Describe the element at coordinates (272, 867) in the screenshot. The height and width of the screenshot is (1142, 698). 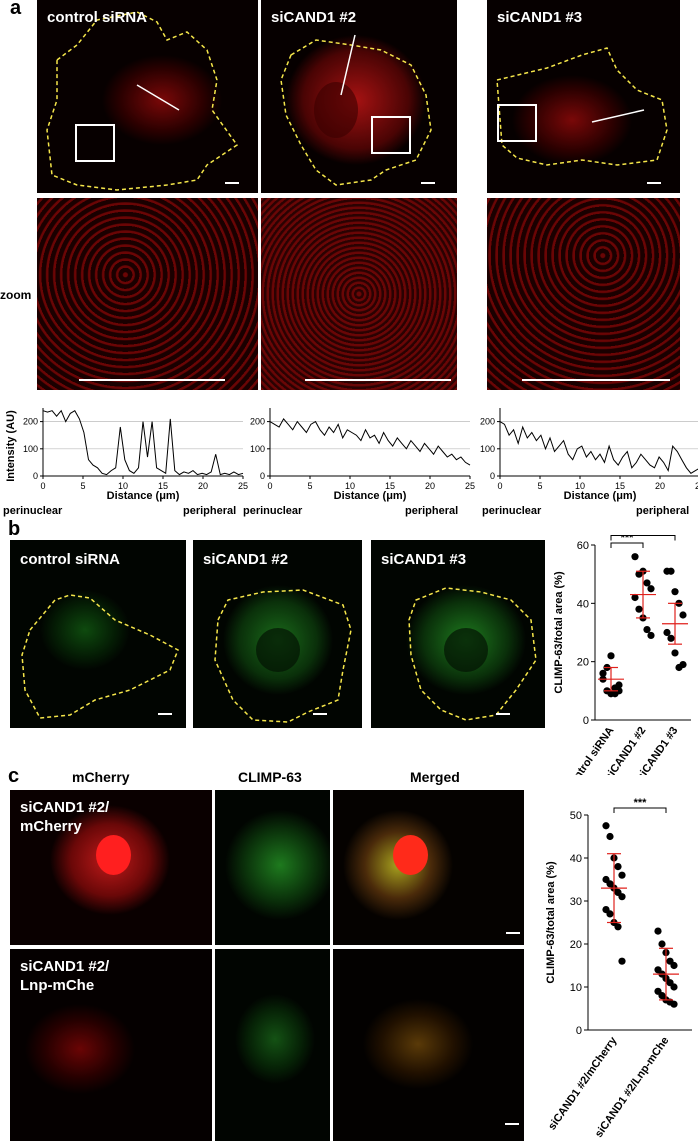
I see `image-c-climp63-row1` at that location.